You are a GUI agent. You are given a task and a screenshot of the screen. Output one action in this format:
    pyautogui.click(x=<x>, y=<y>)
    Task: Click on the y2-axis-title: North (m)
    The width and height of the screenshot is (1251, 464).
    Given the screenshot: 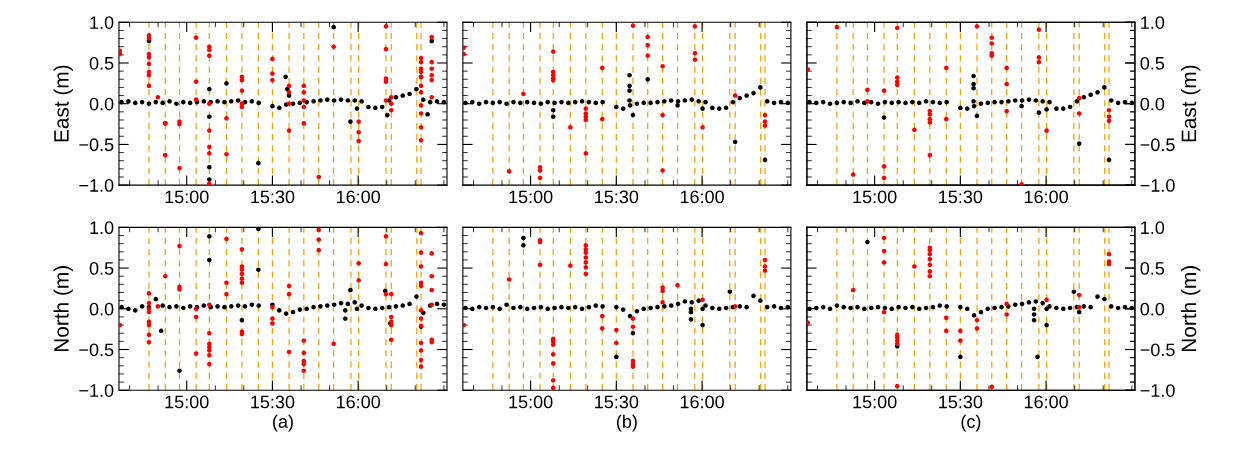 What is the action you would take?
    pyautogui.click(x=1190, y=309)
    